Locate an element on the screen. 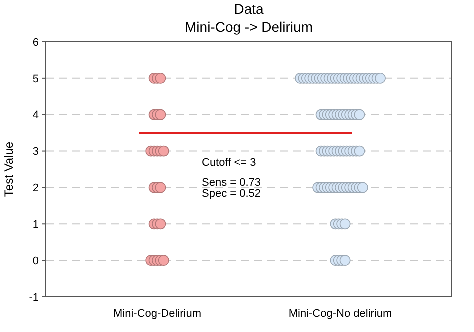 This screenshot has width=474, height=332. x-tick-label: Mini-Cog-Delirium is located at coordinates (157, 314).